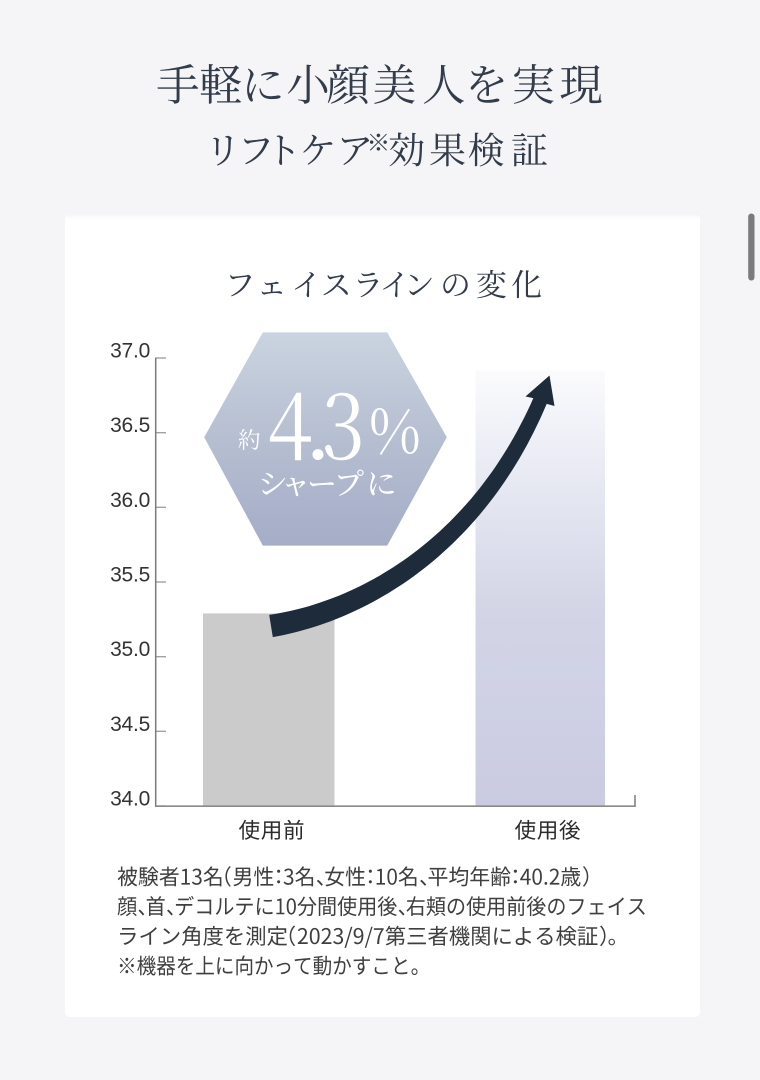  What do you see at coordinates (130, 351) in the screenshot?
I see `svg-text: 37.0` at bounding box center [130, 351].